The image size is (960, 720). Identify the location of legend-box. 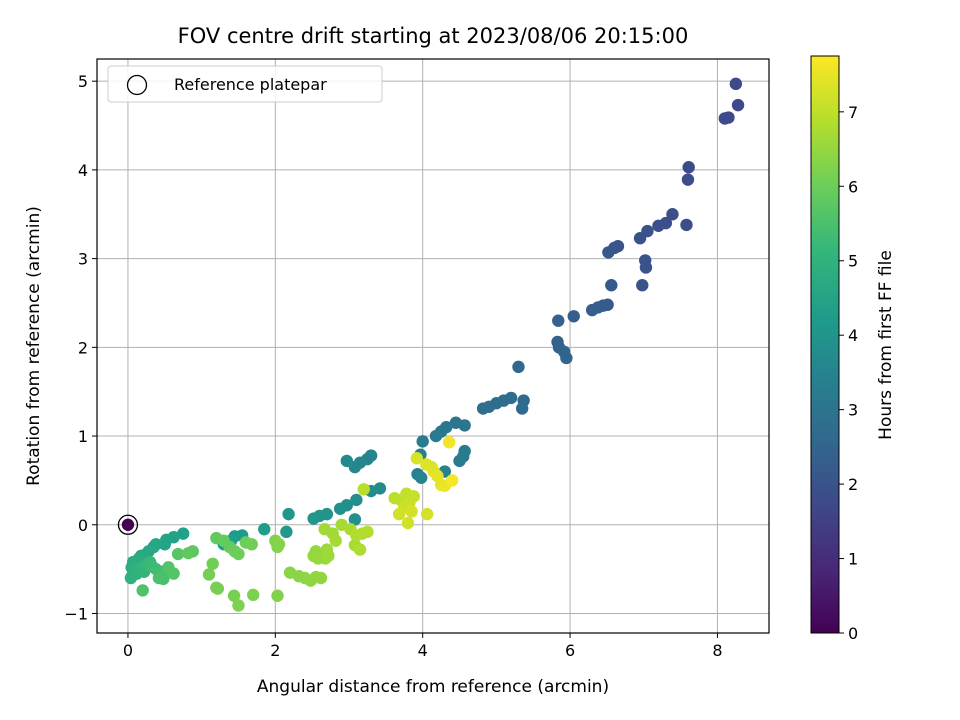
(245, 84).